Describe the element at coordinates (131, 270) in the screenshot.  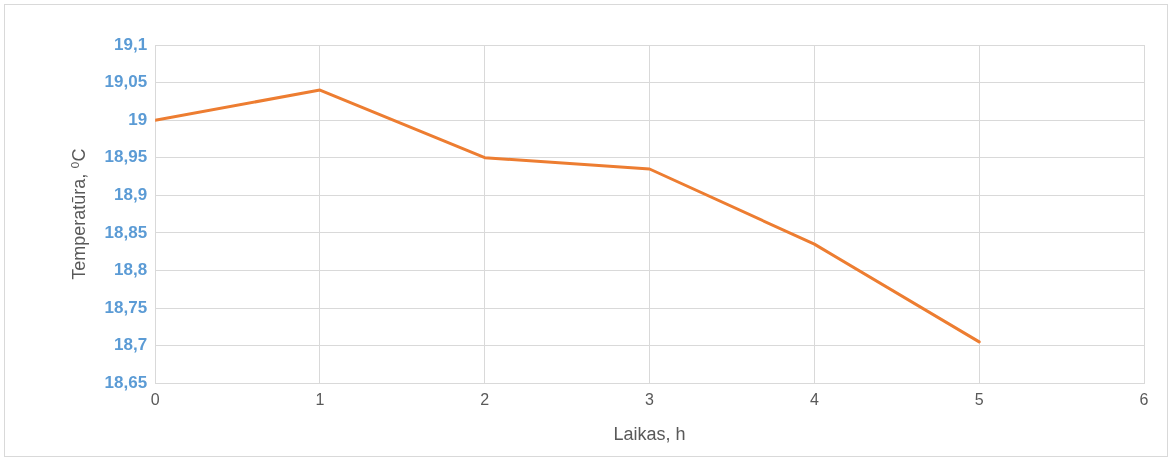
I see `y-tick-label: 18,8` at that location.